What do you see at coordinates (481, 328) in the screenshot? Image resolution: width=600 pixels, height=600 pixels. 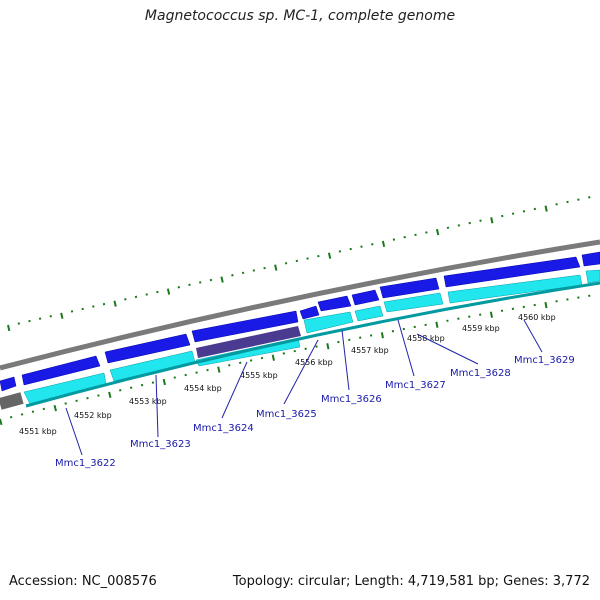 I see `tick-label: 4559 kbp` at bounding box center [481, 328].